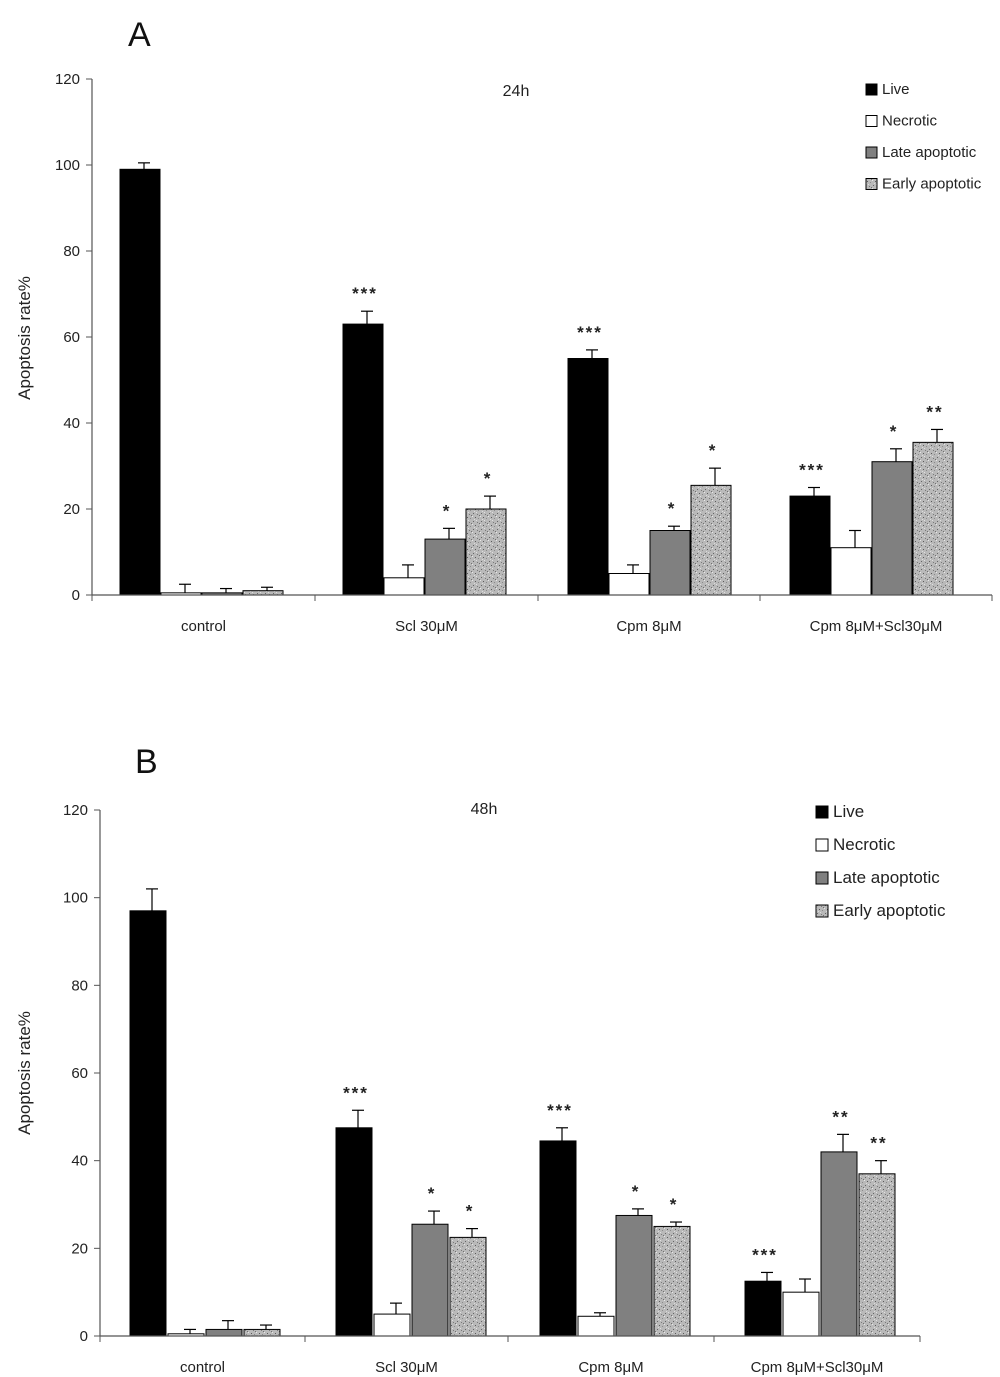 This screenshot has height=1377, width=1000. Describe the element at coordinates (139, 35) in the screenshot. I see `panel-label: A` at that location.